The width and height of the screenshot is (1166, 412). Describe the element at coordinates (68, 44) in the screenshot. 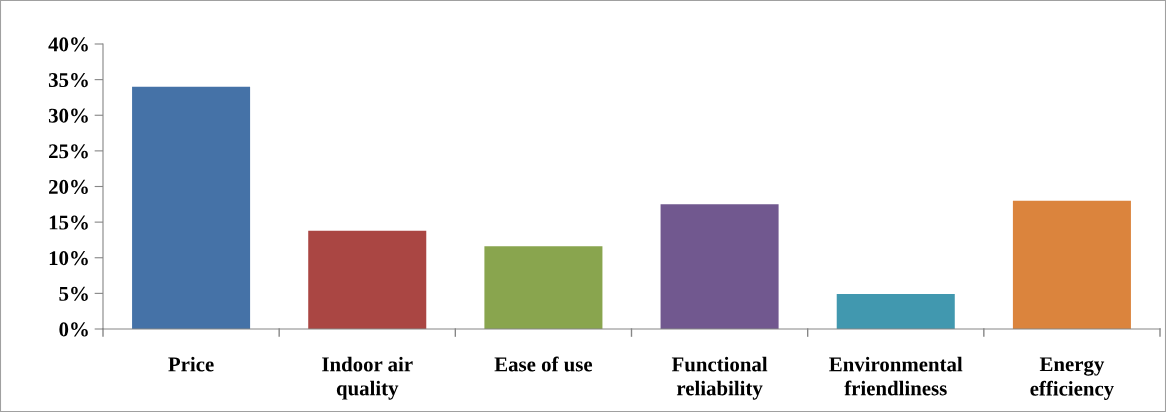

I see `y-tick-label: 40%` at that location.